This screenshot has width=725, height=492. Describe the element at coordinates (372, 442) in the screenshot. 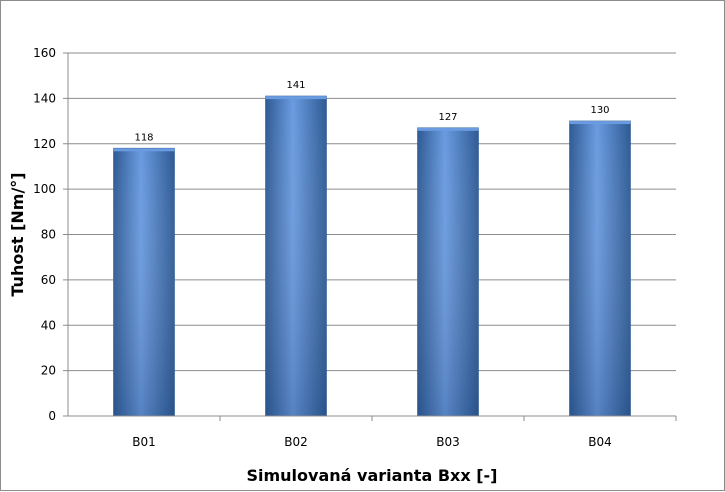

I see `x-tick-labels: B01 B02 B03 B04` at that location.